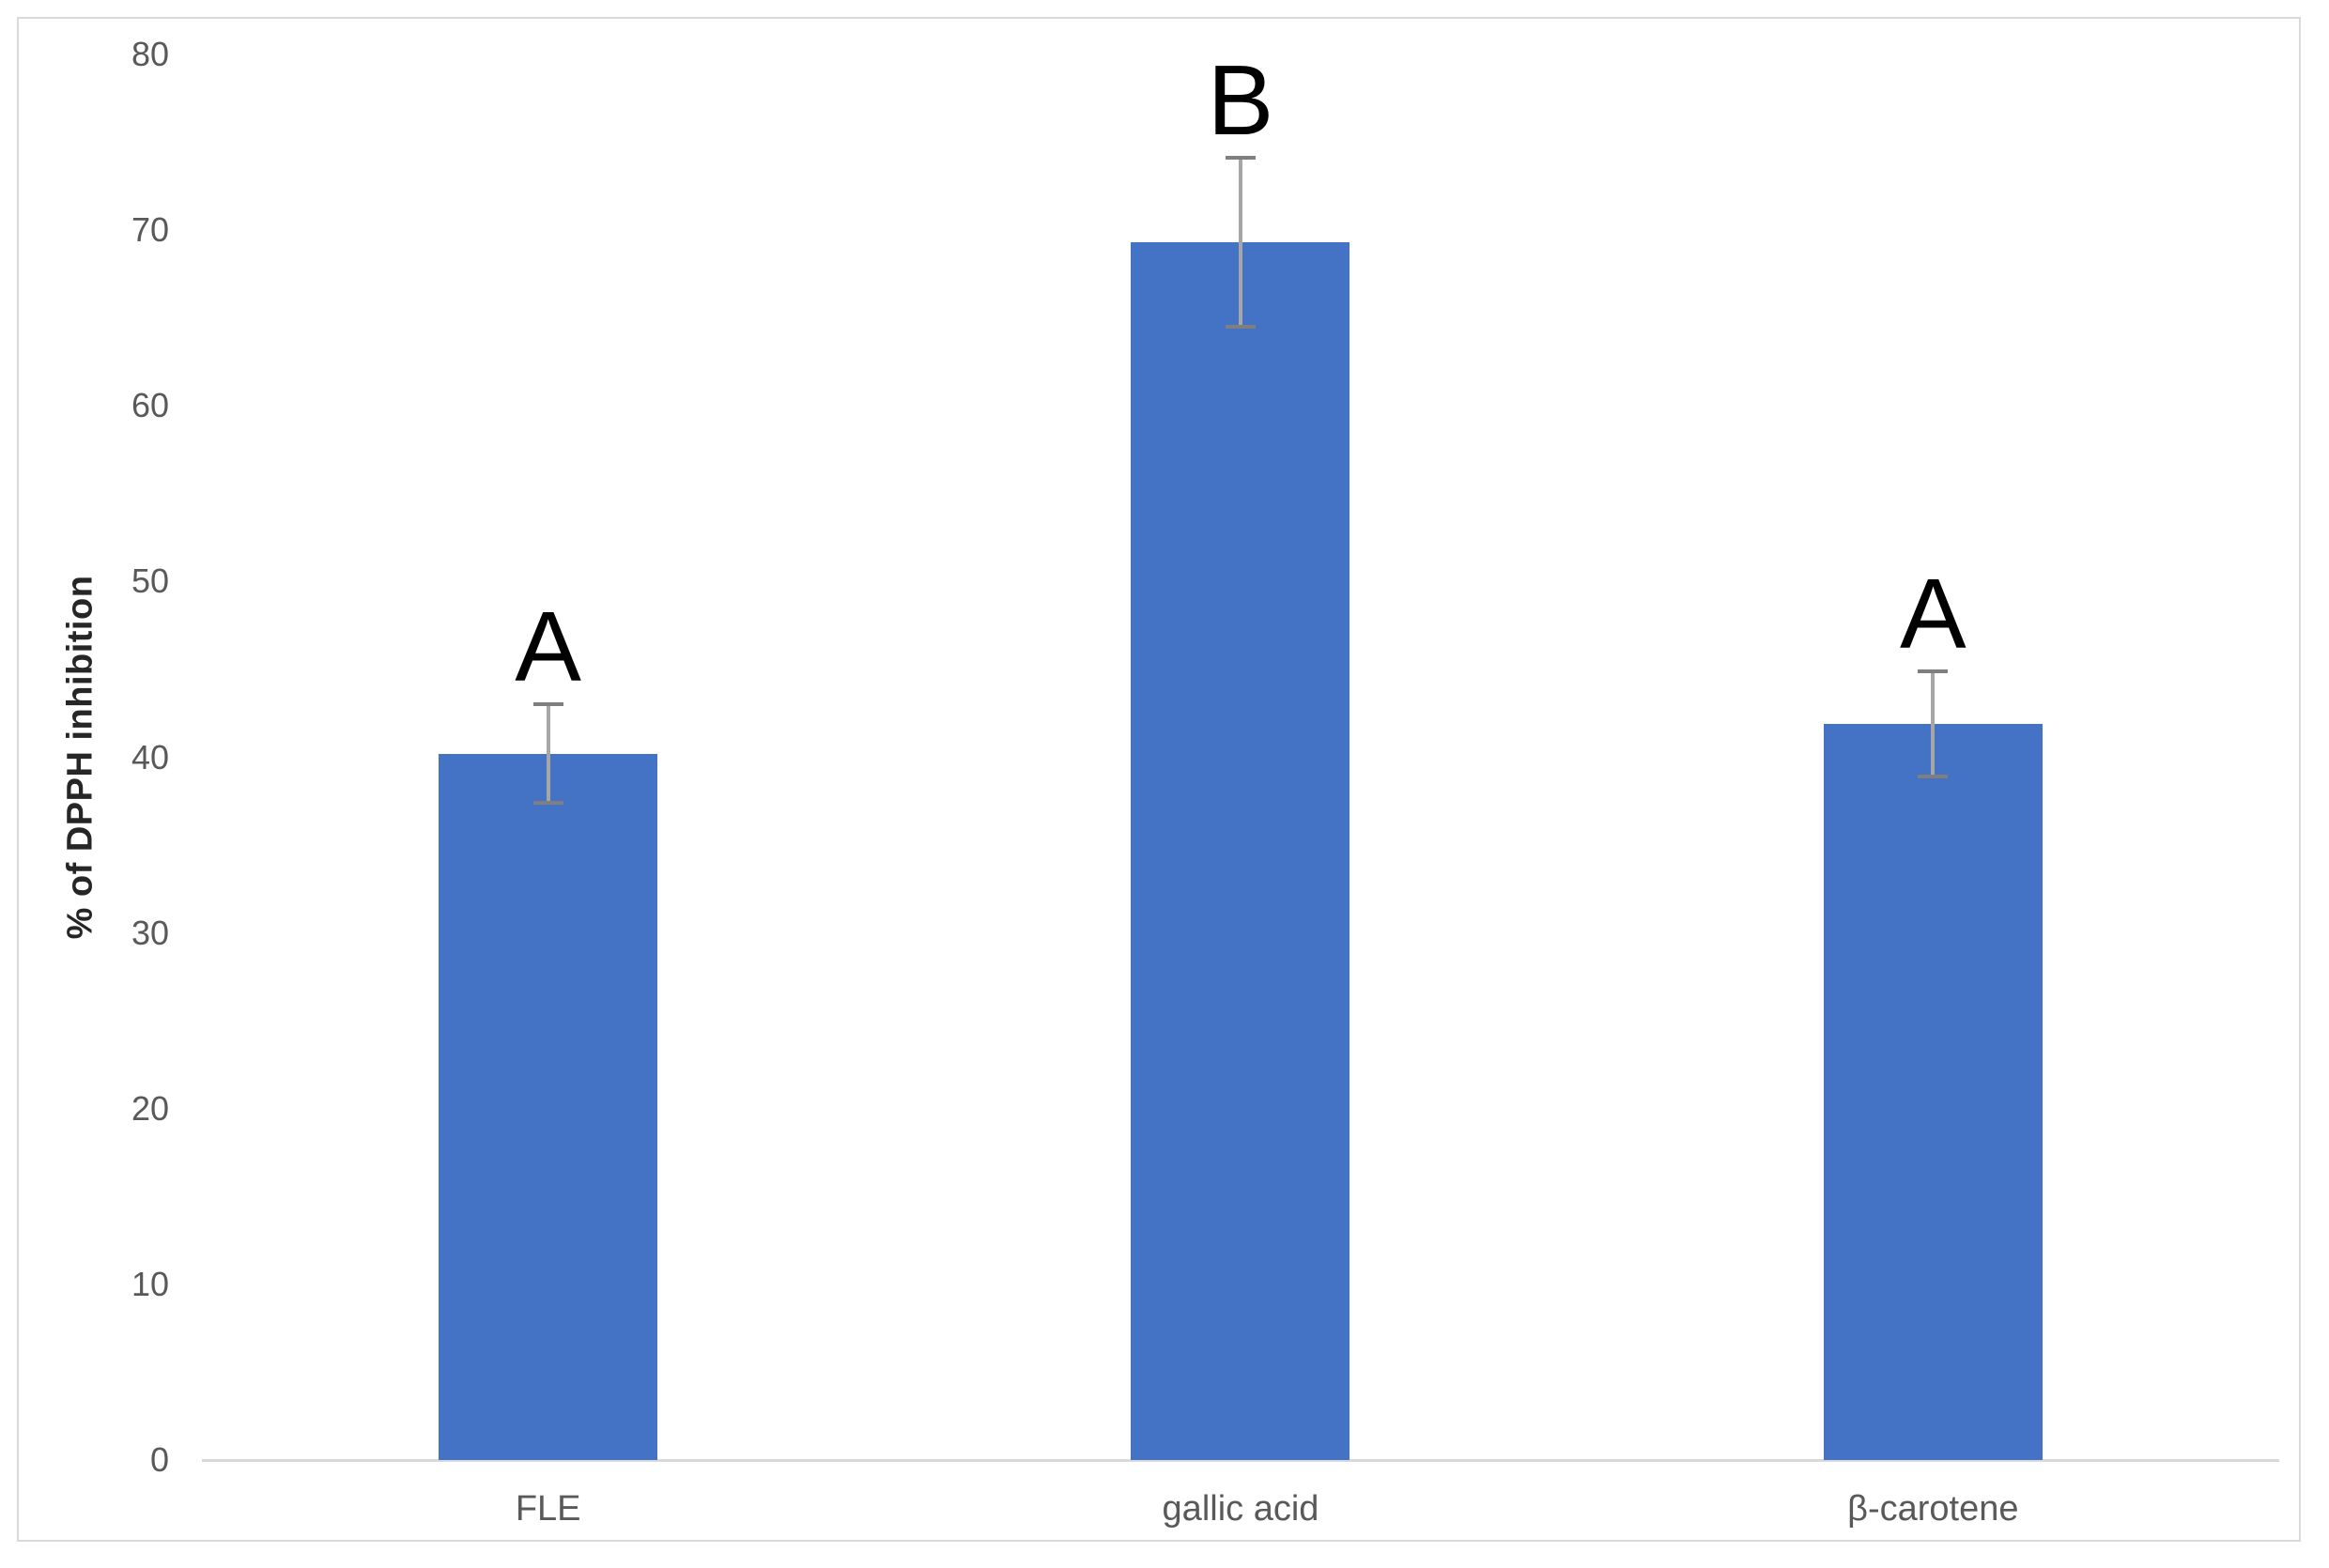  Describe the element at coordinates (1933, 1509) in the screenshot. I see `x-category-label: β-carotene` at that location.